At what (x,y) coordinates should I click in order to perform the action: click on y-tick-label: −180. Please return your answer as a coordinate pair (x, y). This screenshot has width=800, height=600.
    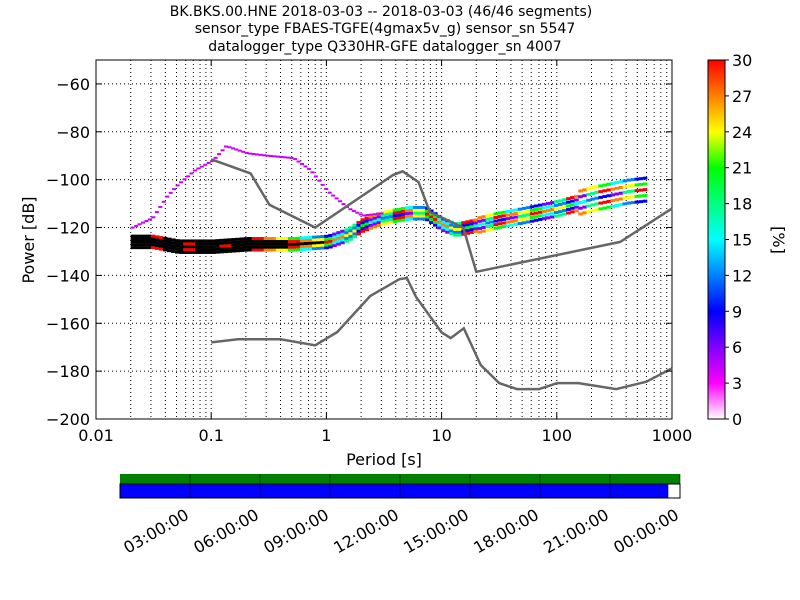
    Looking at the image, I should click on (68, 371).